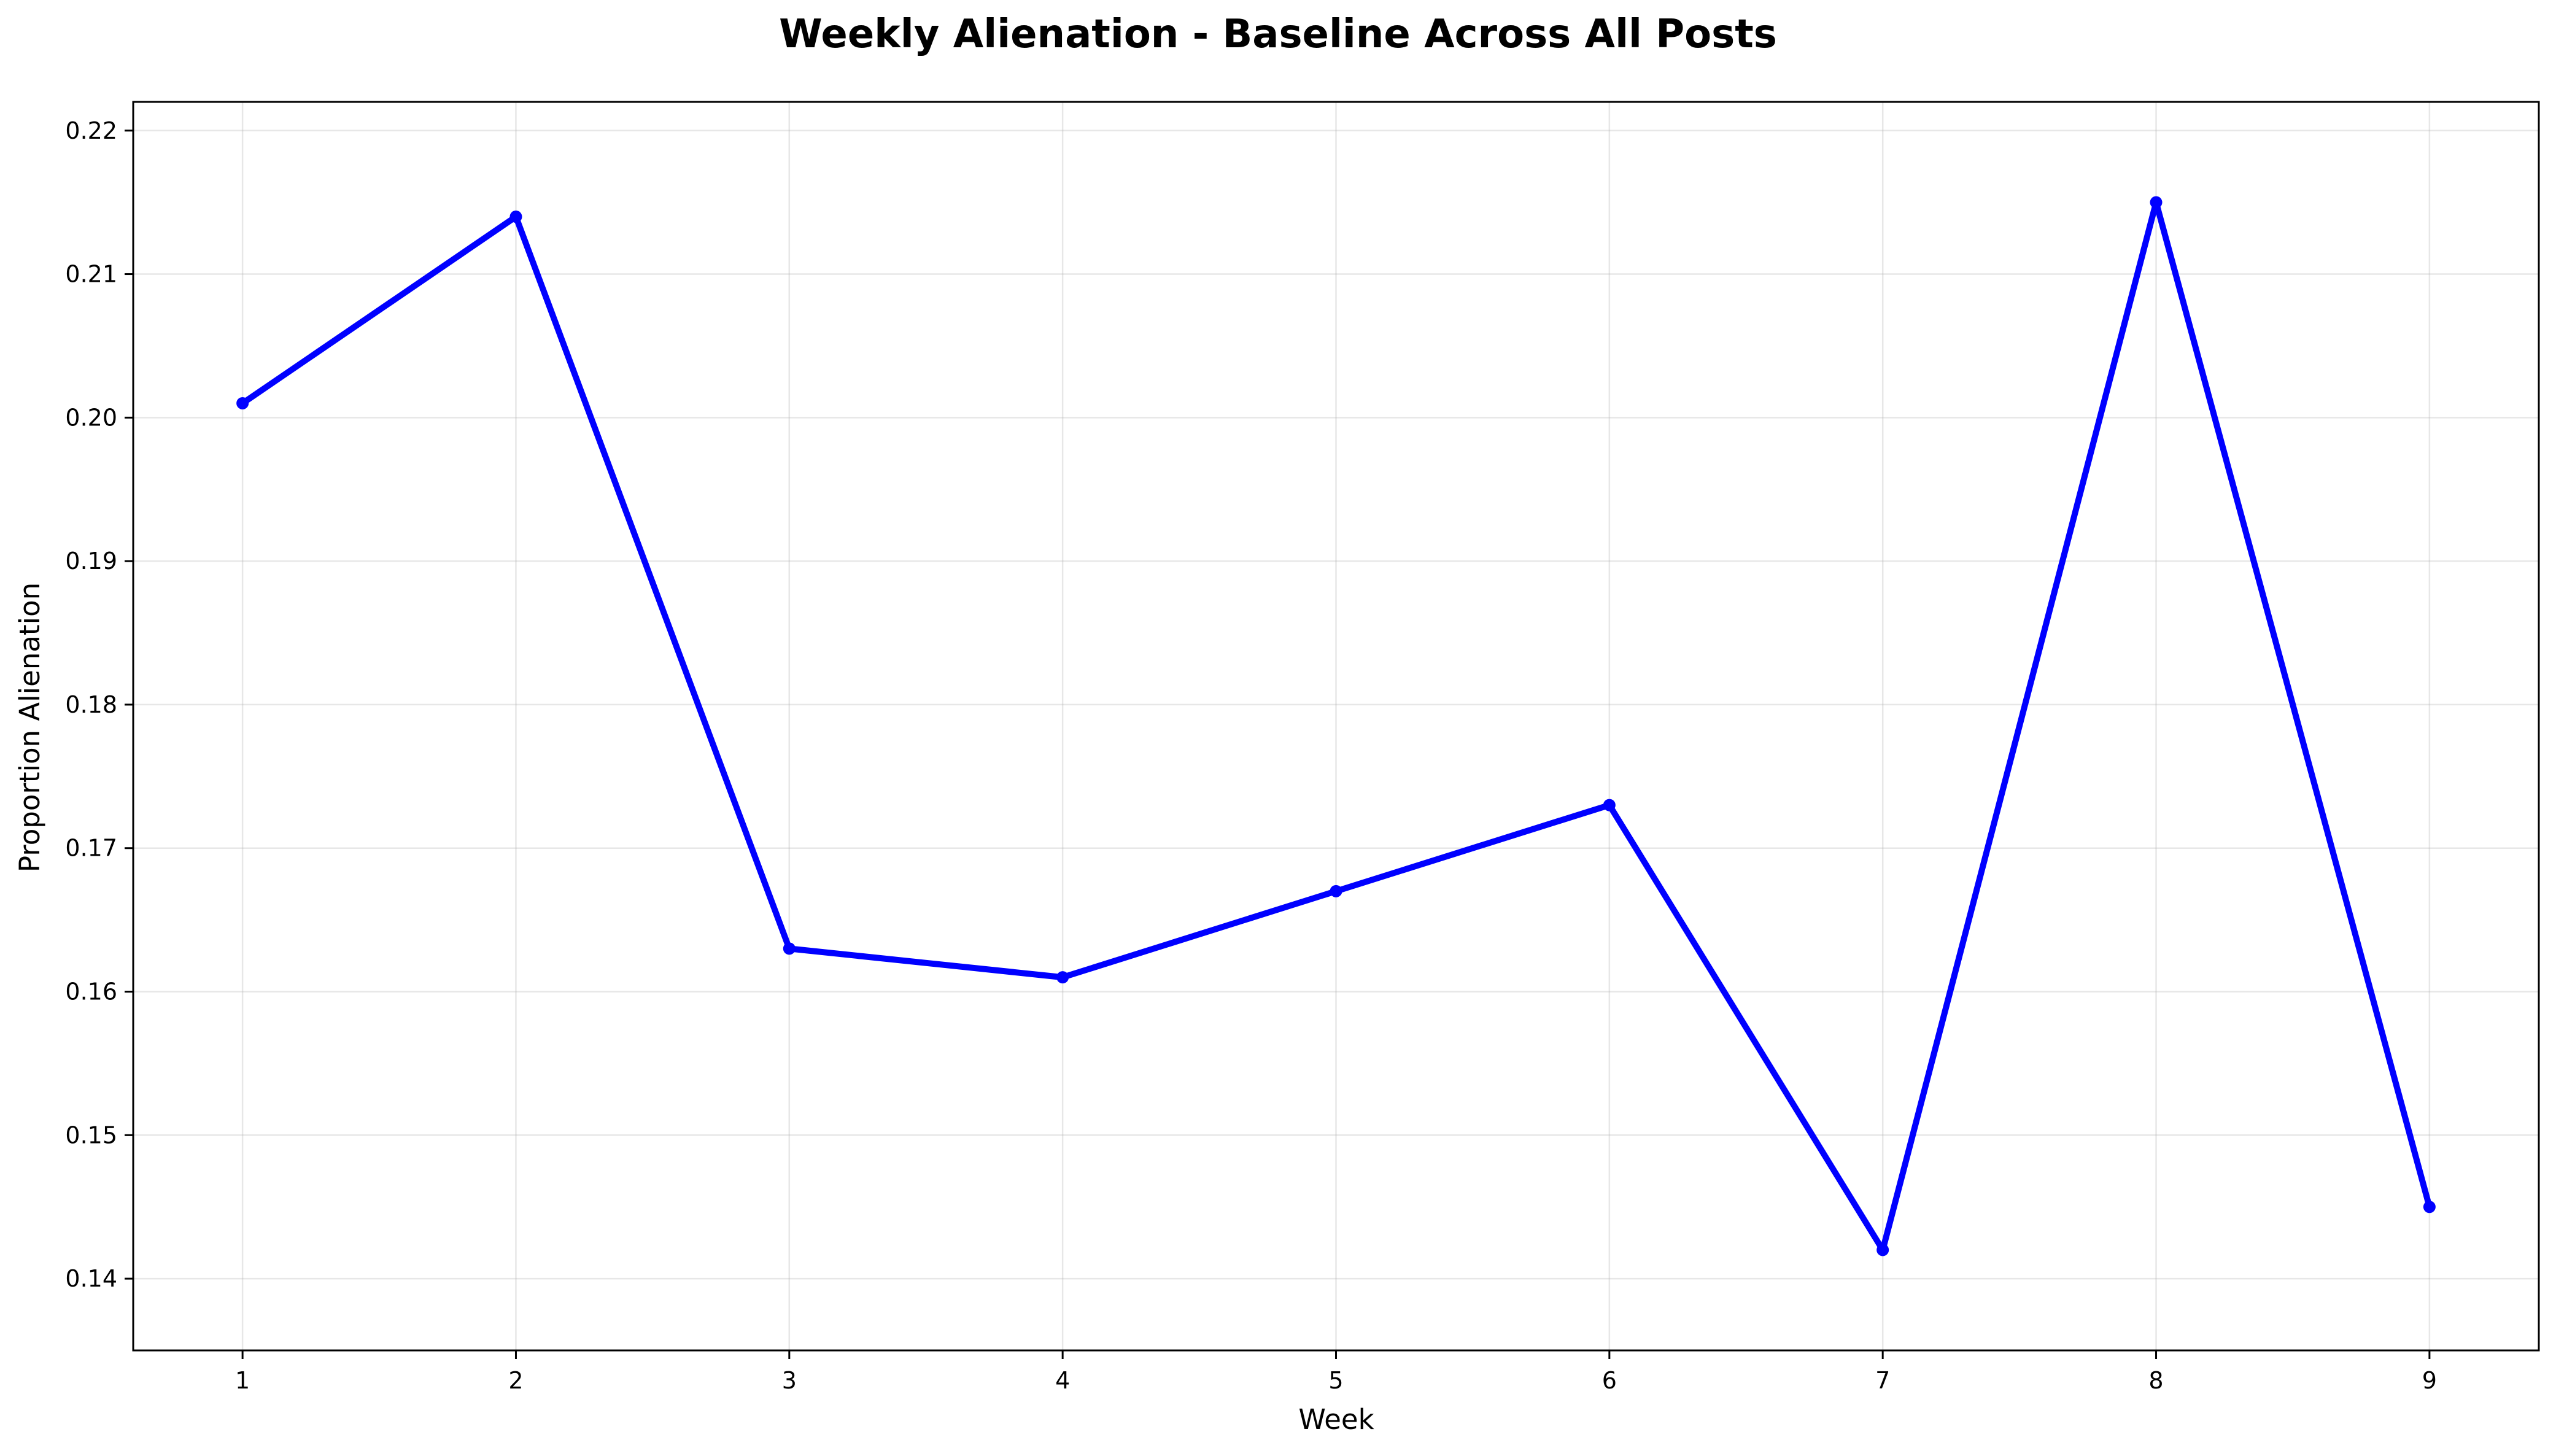 This screenshot has height=1456, width=2556. Describe the element at coordinates (1062, 1380) in the screenshot. I see `x-tick-label: 4` at that location.